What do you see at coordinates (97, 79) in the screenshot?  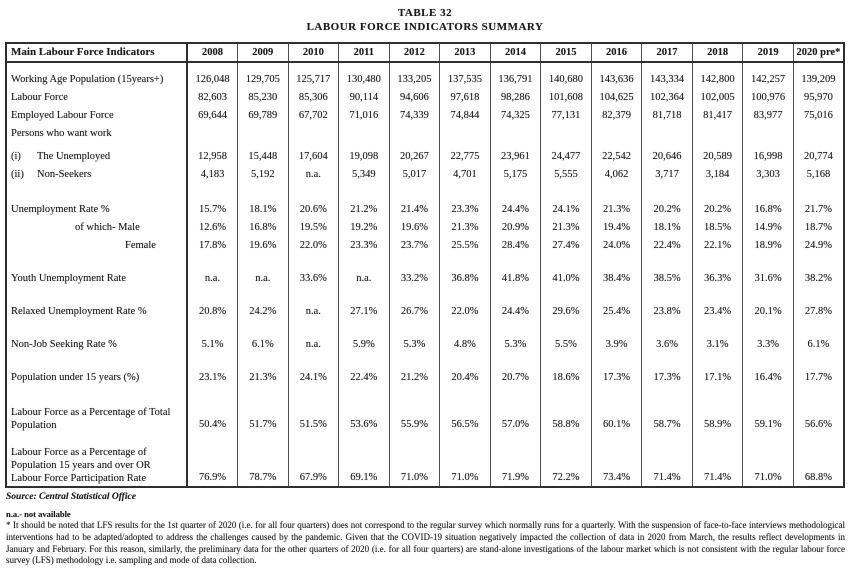 I see `row-label: Working Age Population (15years+)` at bounding box center [97, 79].